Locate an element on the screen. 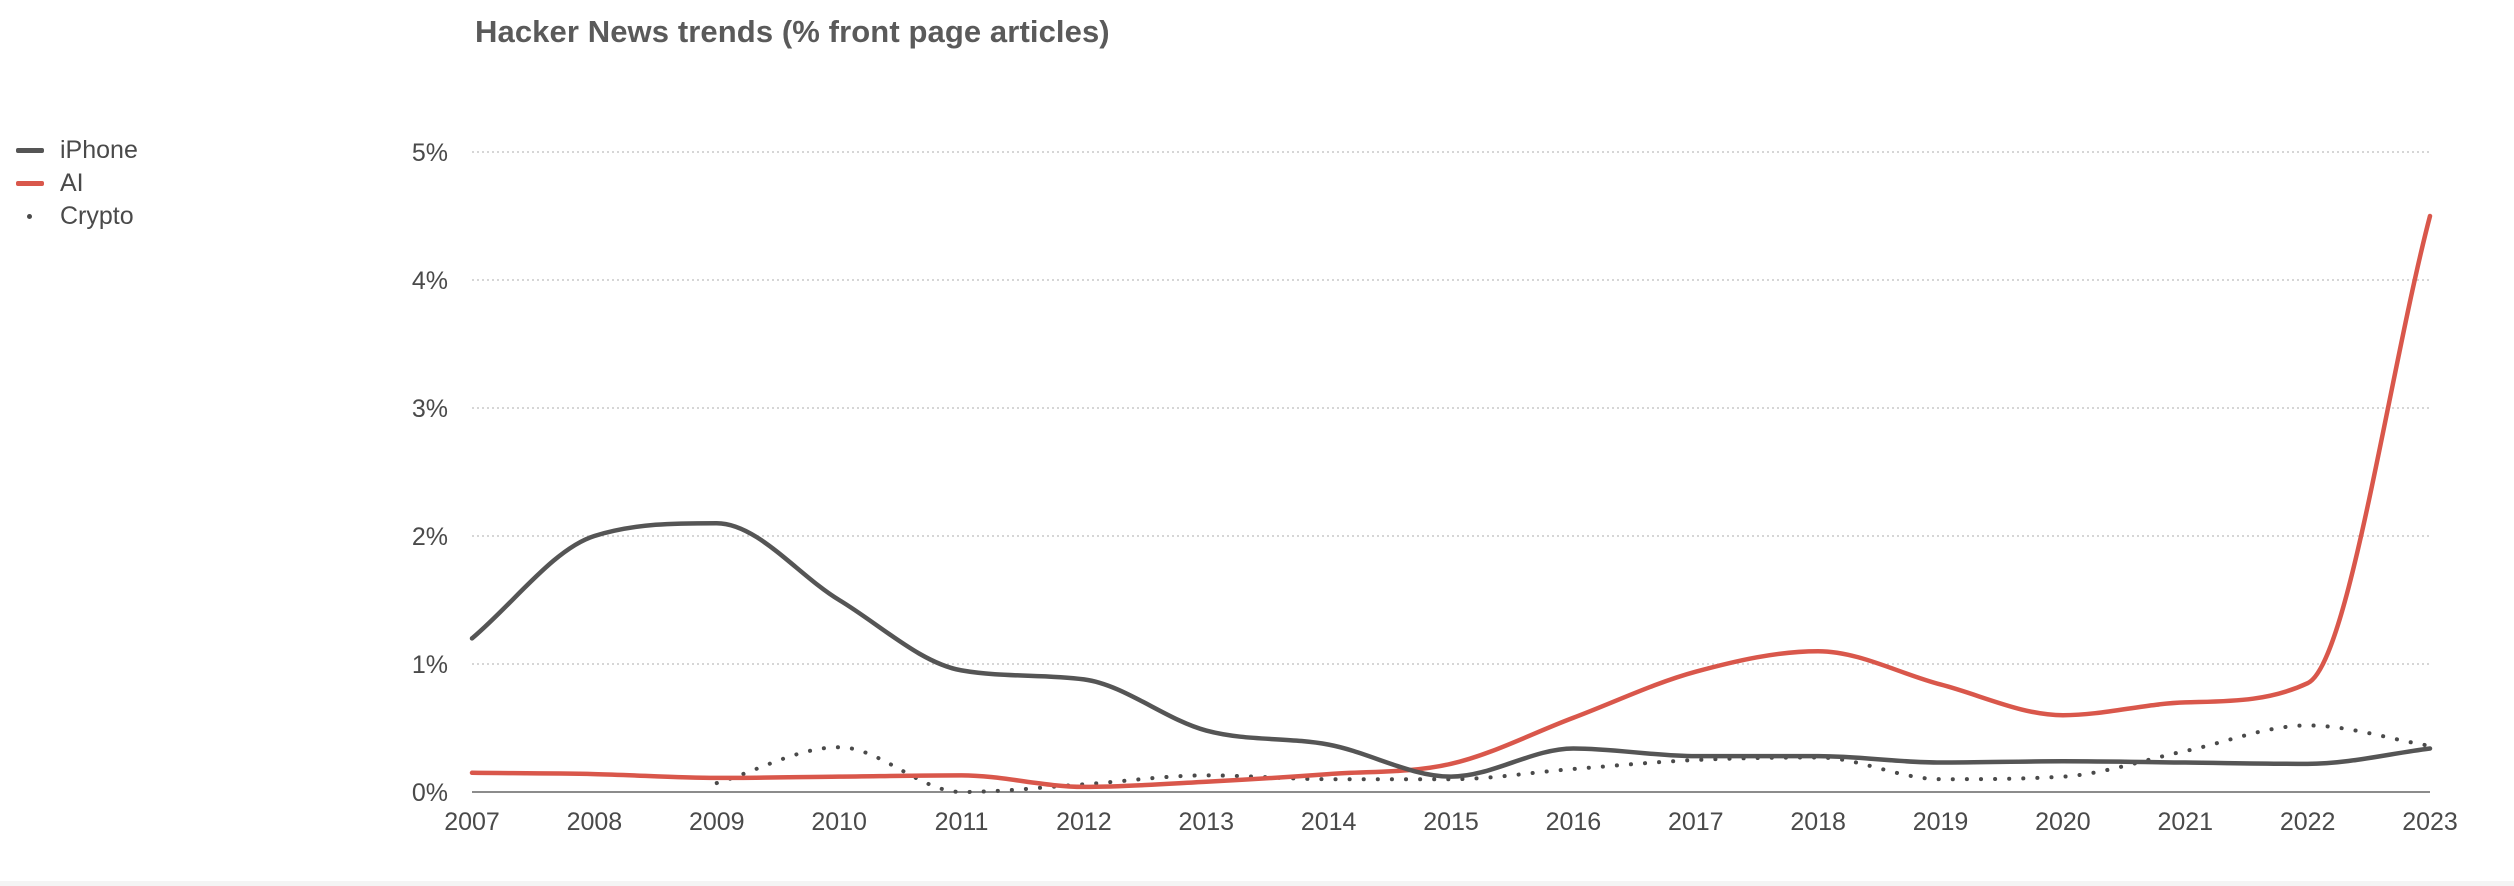 The image size is (2514, 886). y-tick-label: 3% is located at coordinates (430, 409).